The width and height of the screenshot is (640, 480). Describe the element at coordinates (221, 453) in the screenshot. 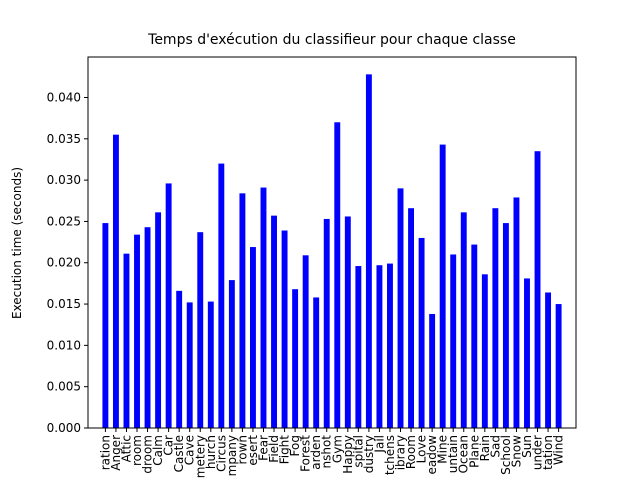

I see `x-tick-label: Circus` at that location.